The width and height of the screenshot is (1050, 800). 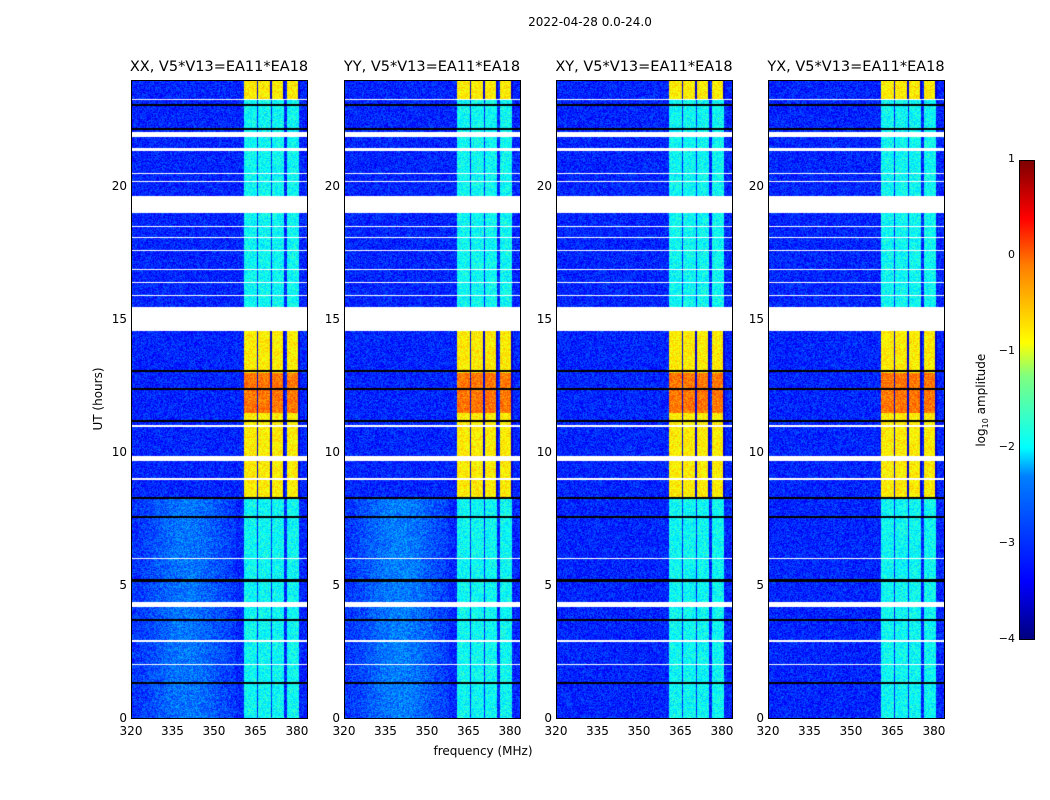 I want to click on colorbar-tick-label: 1, so click(x=1011, y=158).